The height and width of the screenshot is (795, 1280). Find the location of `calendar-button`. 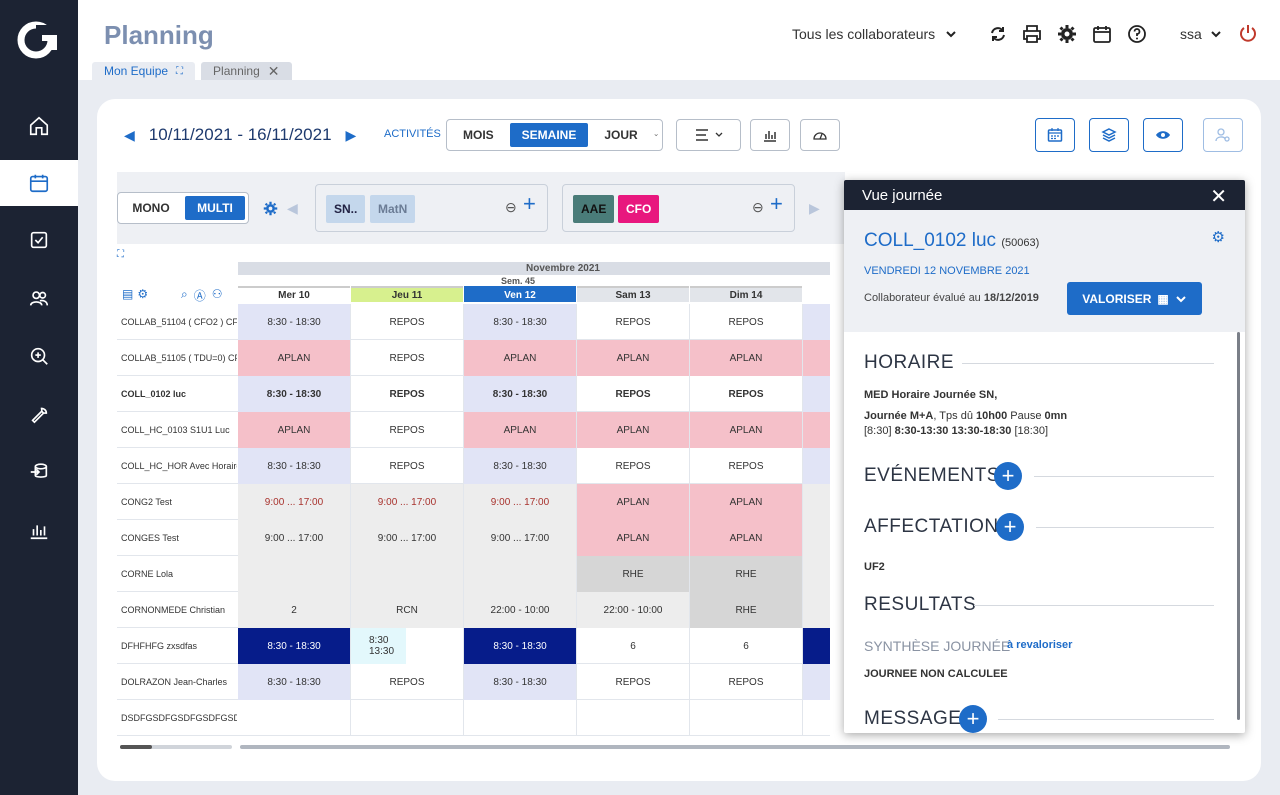

calendar-button is located at coordinates (1102, 34).